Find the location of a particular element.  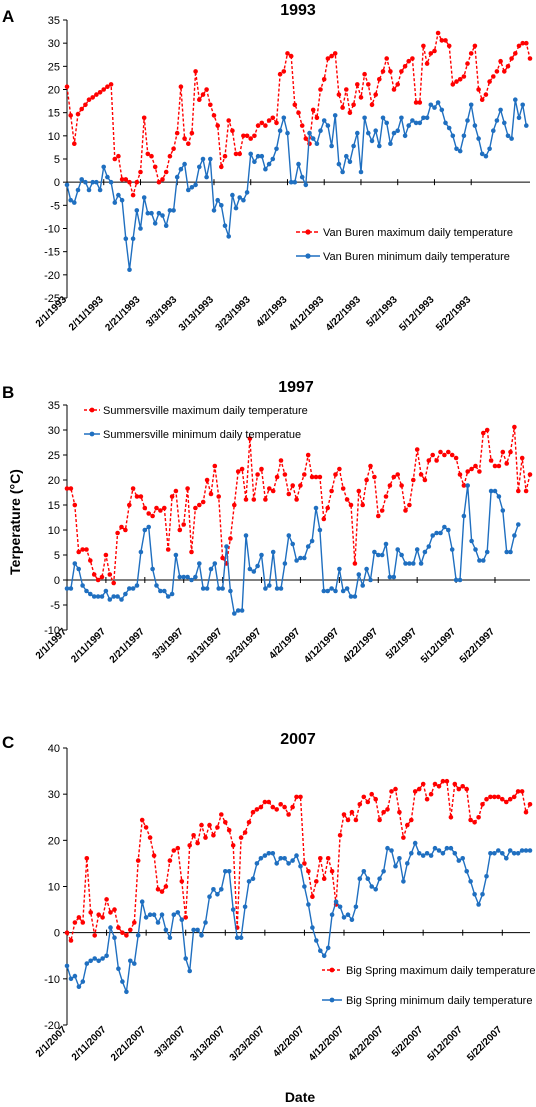

legend-marker-max-c is located at coordinates (332, 970).